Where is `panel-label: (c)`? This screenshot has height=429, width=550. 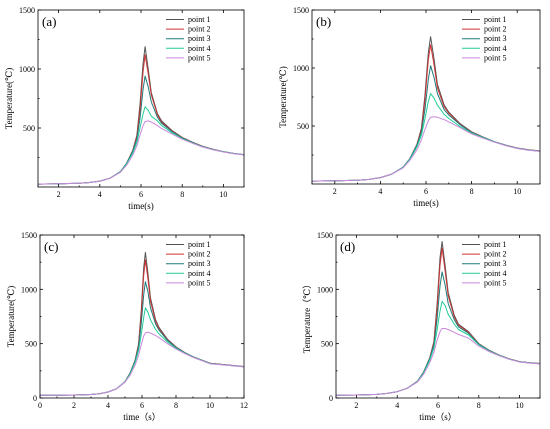
panel-label: (c) is located at coordinates (51, 246).